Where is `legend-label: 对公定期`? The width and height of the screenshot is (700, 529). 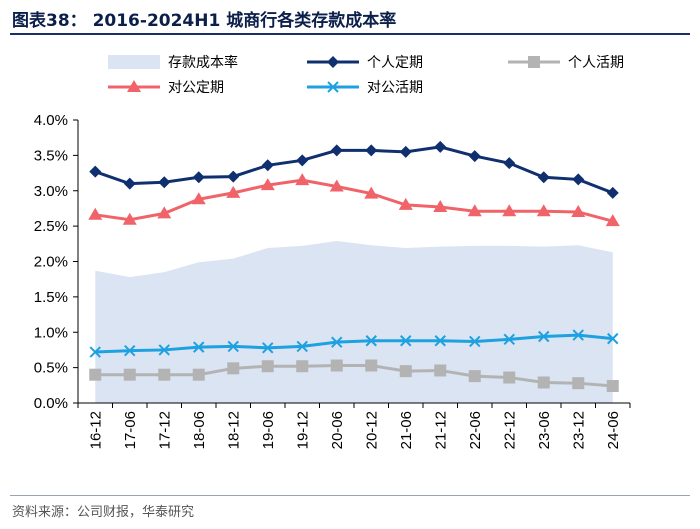
legend-label: 对公定期 is located at coordinates (196, 88).